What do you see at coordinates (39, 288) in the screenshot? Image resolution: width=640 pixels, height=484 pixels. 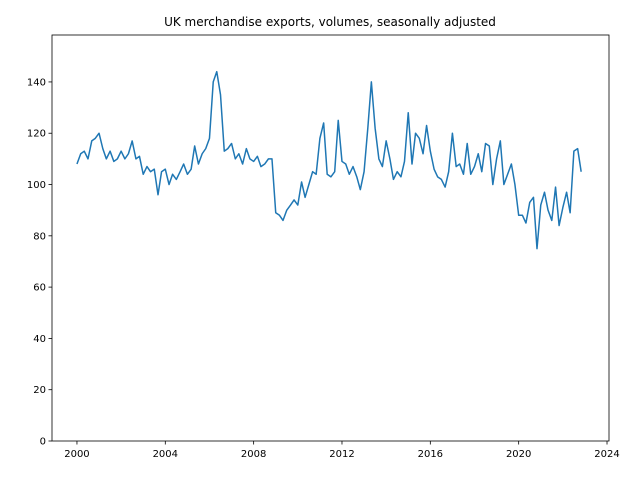 I see `y-tick-label: 60` at bounding box center [39, 288].